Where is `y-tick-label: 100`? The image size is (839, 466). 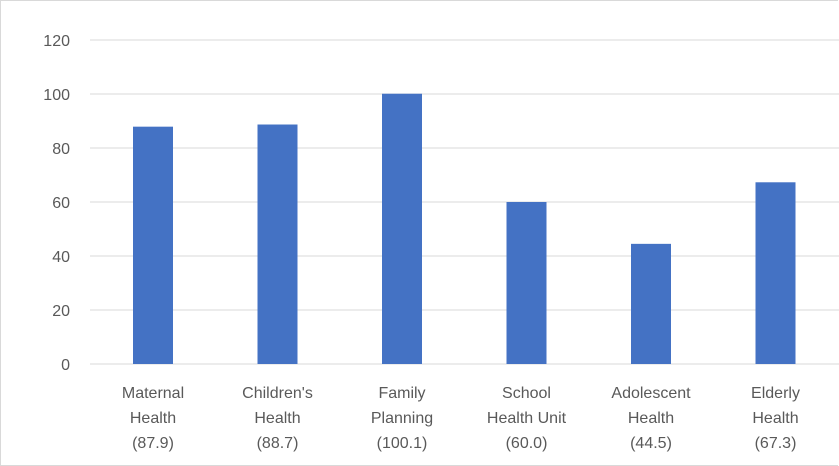 y-tick-label: 100 is located at coordinates (56, 95).